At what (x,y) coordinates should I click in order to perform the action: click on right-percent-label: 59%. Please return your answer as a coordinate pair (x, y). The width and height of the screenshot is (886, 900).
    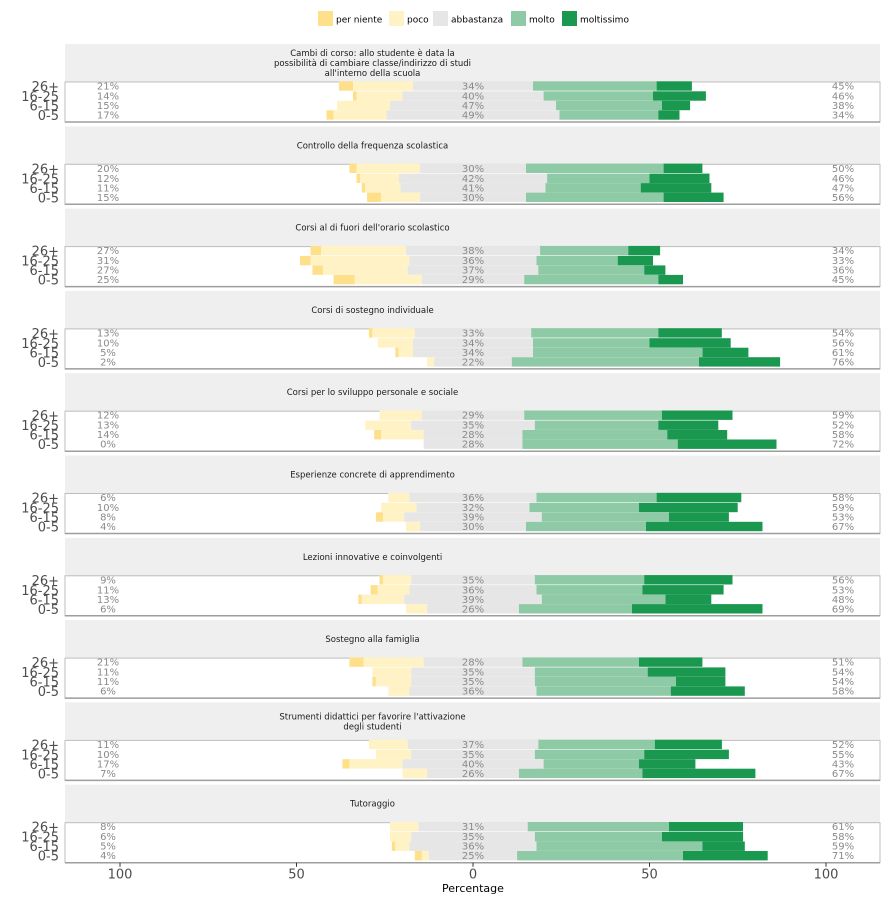
    Looking at the image, I should click on (843, 416).